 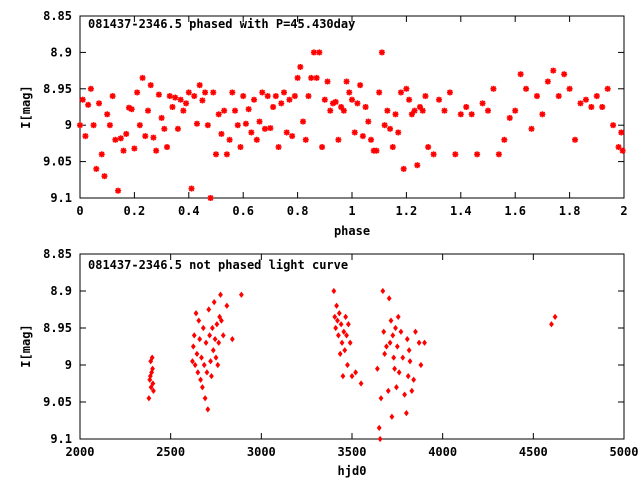 What do you see at coordinates (68, 125) in the screenshot?
I see `y-tick-label: 9` at bounding box center [68, 125].